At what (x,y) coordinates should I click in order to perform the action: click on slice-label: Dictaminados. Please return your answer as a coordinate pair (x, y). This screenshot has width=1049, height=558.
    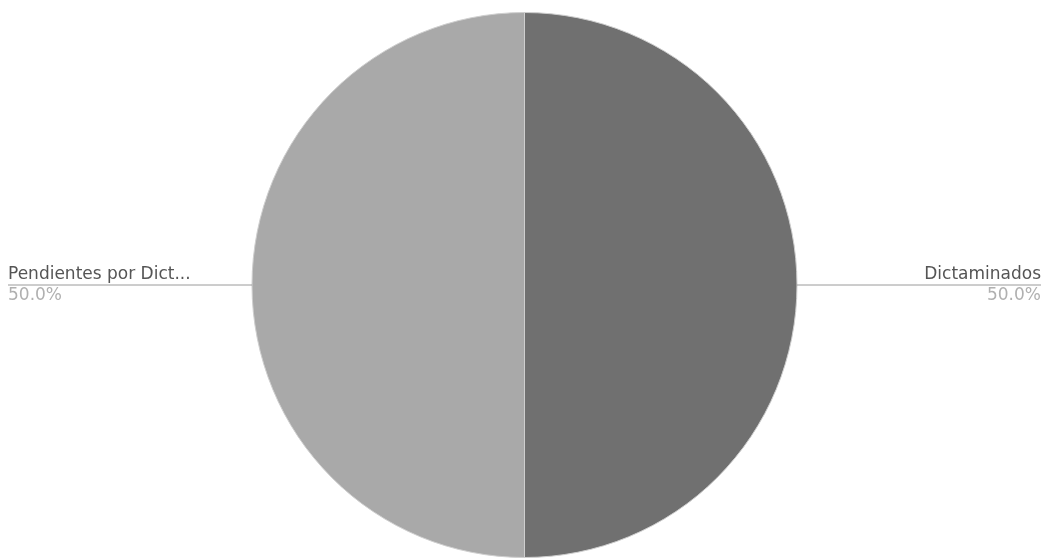
    Looking at the image, I should click on (983, 272).